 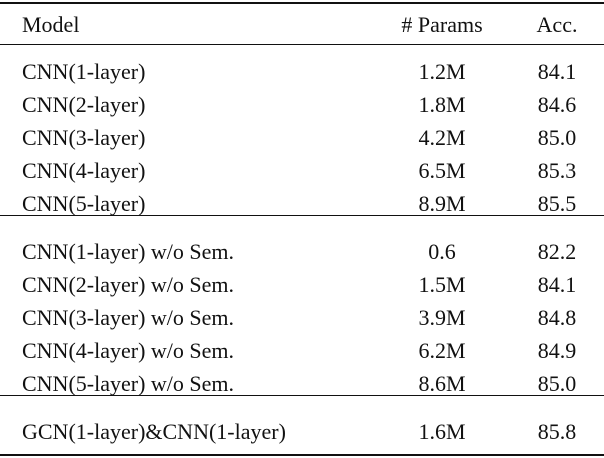 I want to click on table-cell: CNN(4-layer) w/o Sem., so click(x=128, y=350).